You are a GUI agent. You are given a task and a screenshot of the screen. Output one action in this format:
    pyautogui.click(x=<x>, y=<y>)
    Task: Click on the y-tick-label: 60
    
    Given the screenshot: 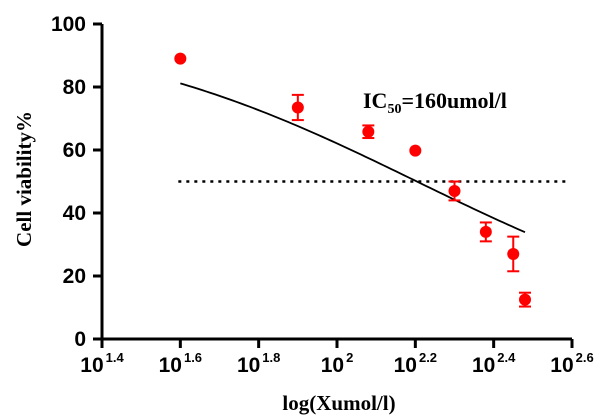 What is the action you would take?
    pyautogui.click(x=74, y=150)
    